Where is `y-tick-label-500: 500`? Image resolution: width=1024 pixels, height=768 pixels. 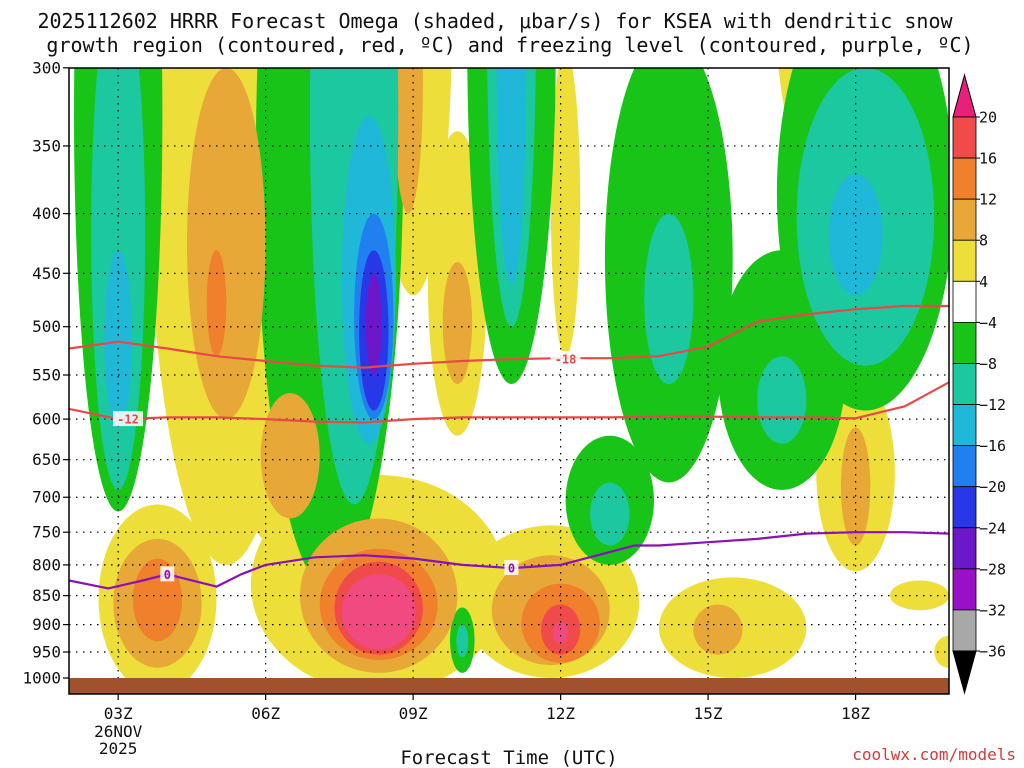
y-tick-label-500: 500 is located at coordinates (46, 326).